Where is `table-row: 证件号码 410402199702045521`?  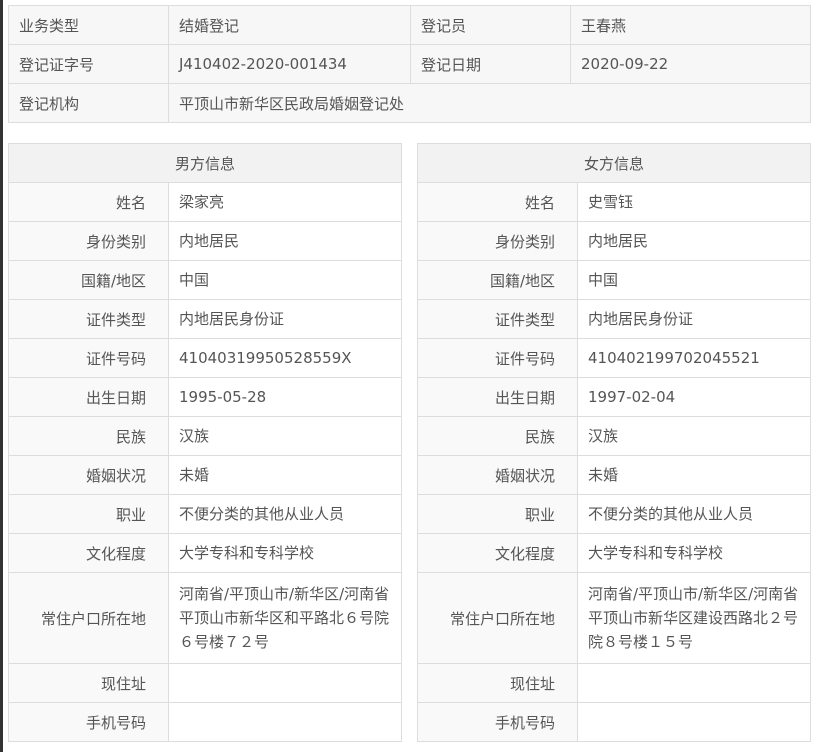 table-row: 证件号码 410402199702045521 is located at coordinates (614, 358).